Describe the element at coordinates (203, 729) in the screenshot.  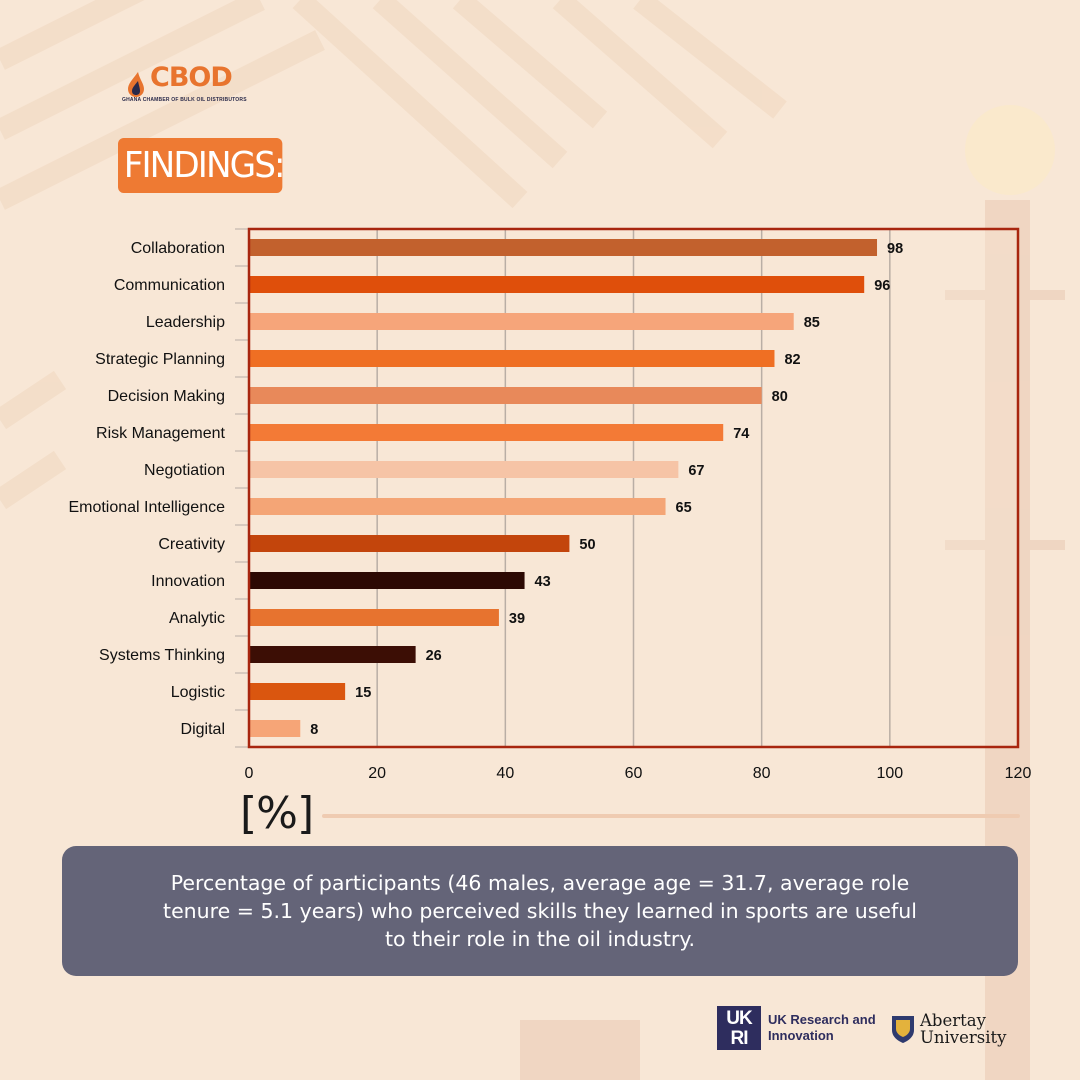
I see `category-label: Digital` at that location.